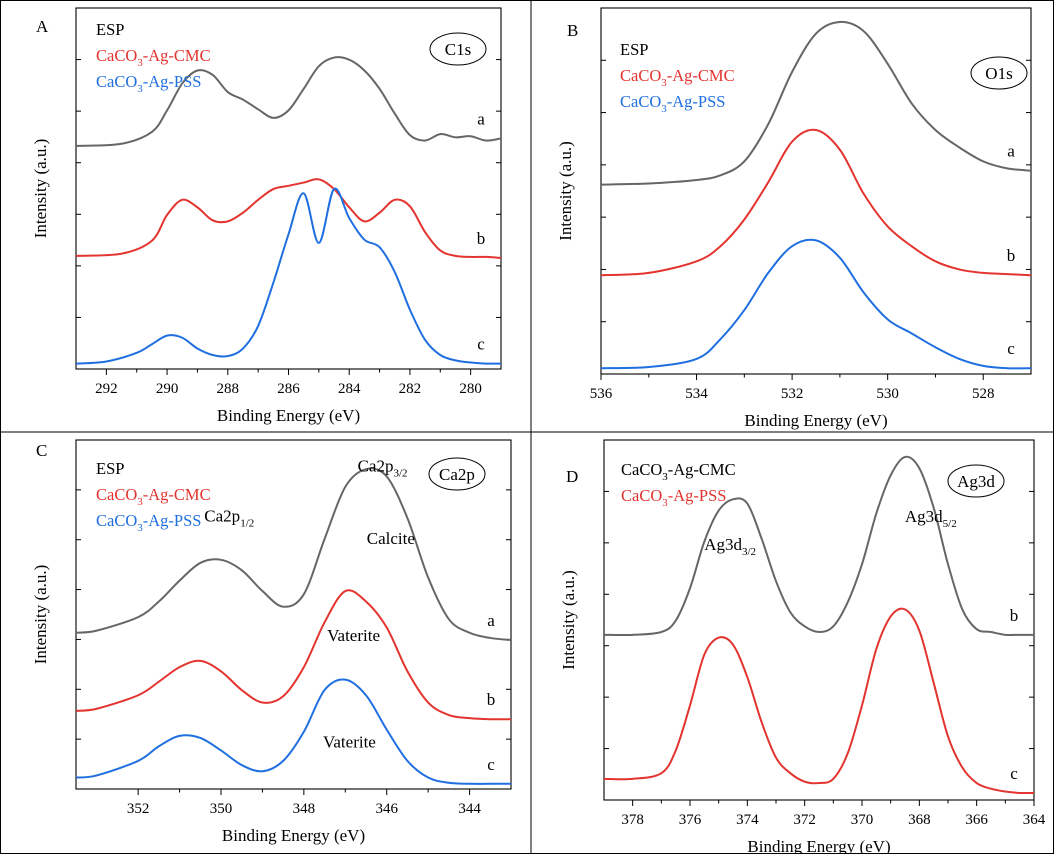  What do you see at coordinates (887, 394) in the screenshot?
I see `x-tick-label: 530` at bounding box center [887, 394].